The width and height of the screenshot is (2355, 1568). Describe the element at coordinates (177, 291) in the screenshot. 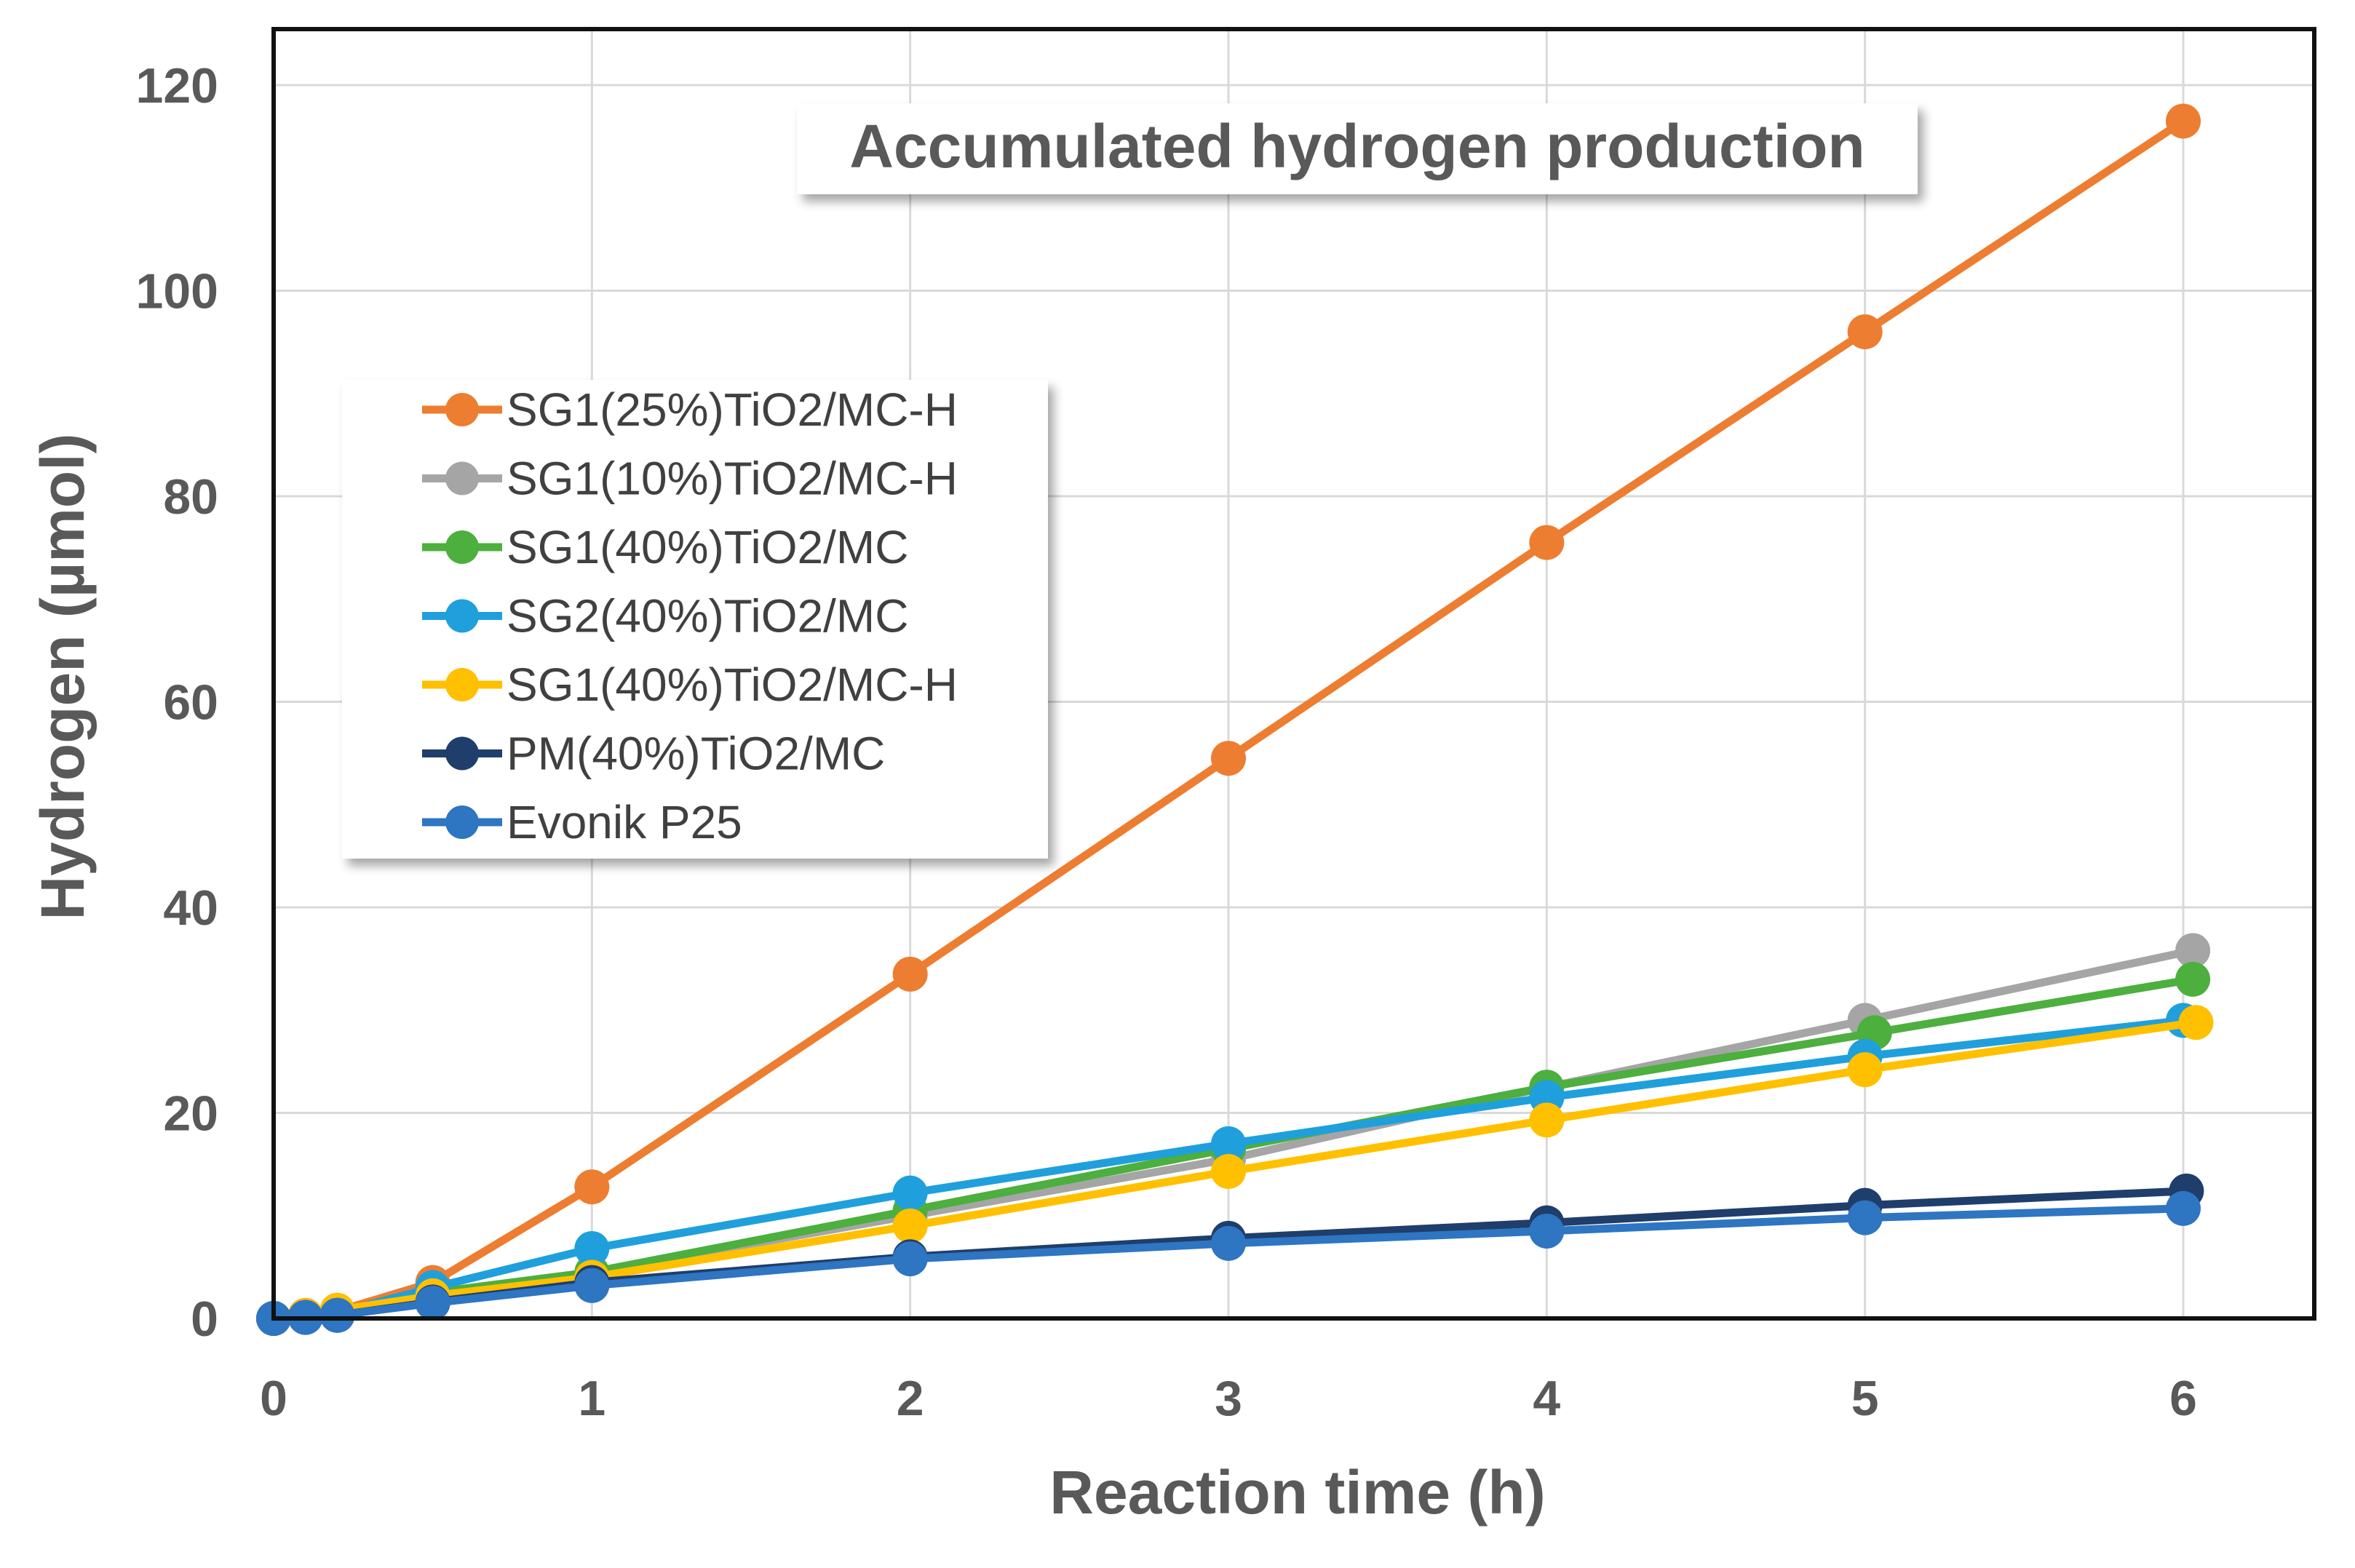

I see `y-tick-label: 100` at that location.